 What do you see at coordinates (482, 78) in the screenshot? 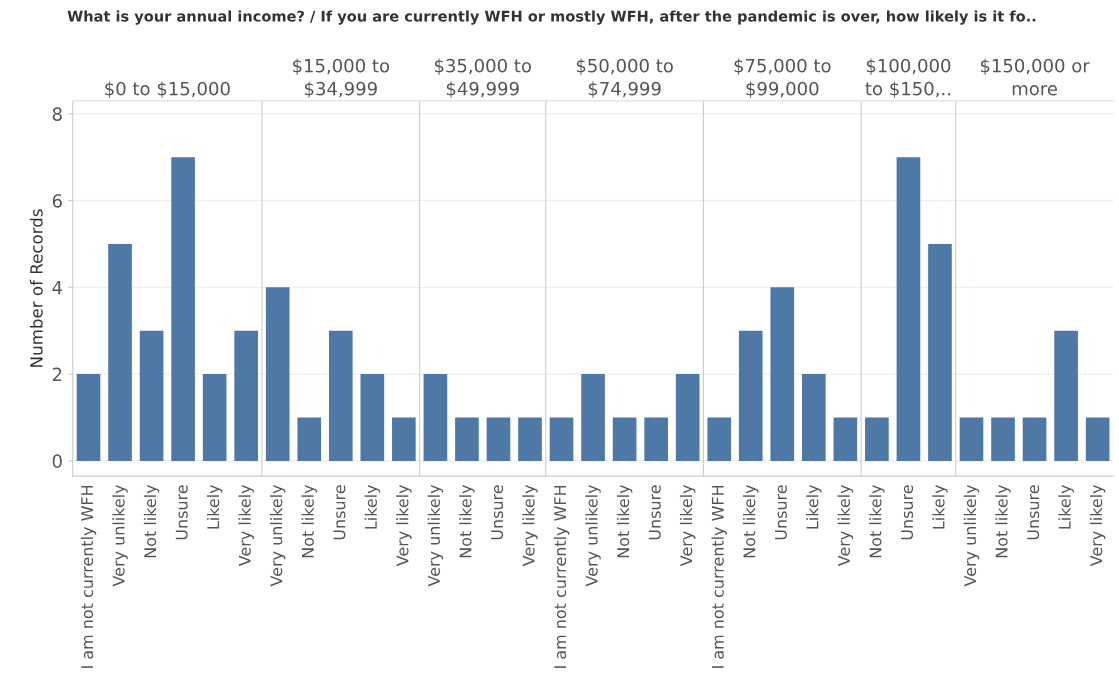
I see `chart-title: $35,000 to $49,999` at bounding box center [482, 78].